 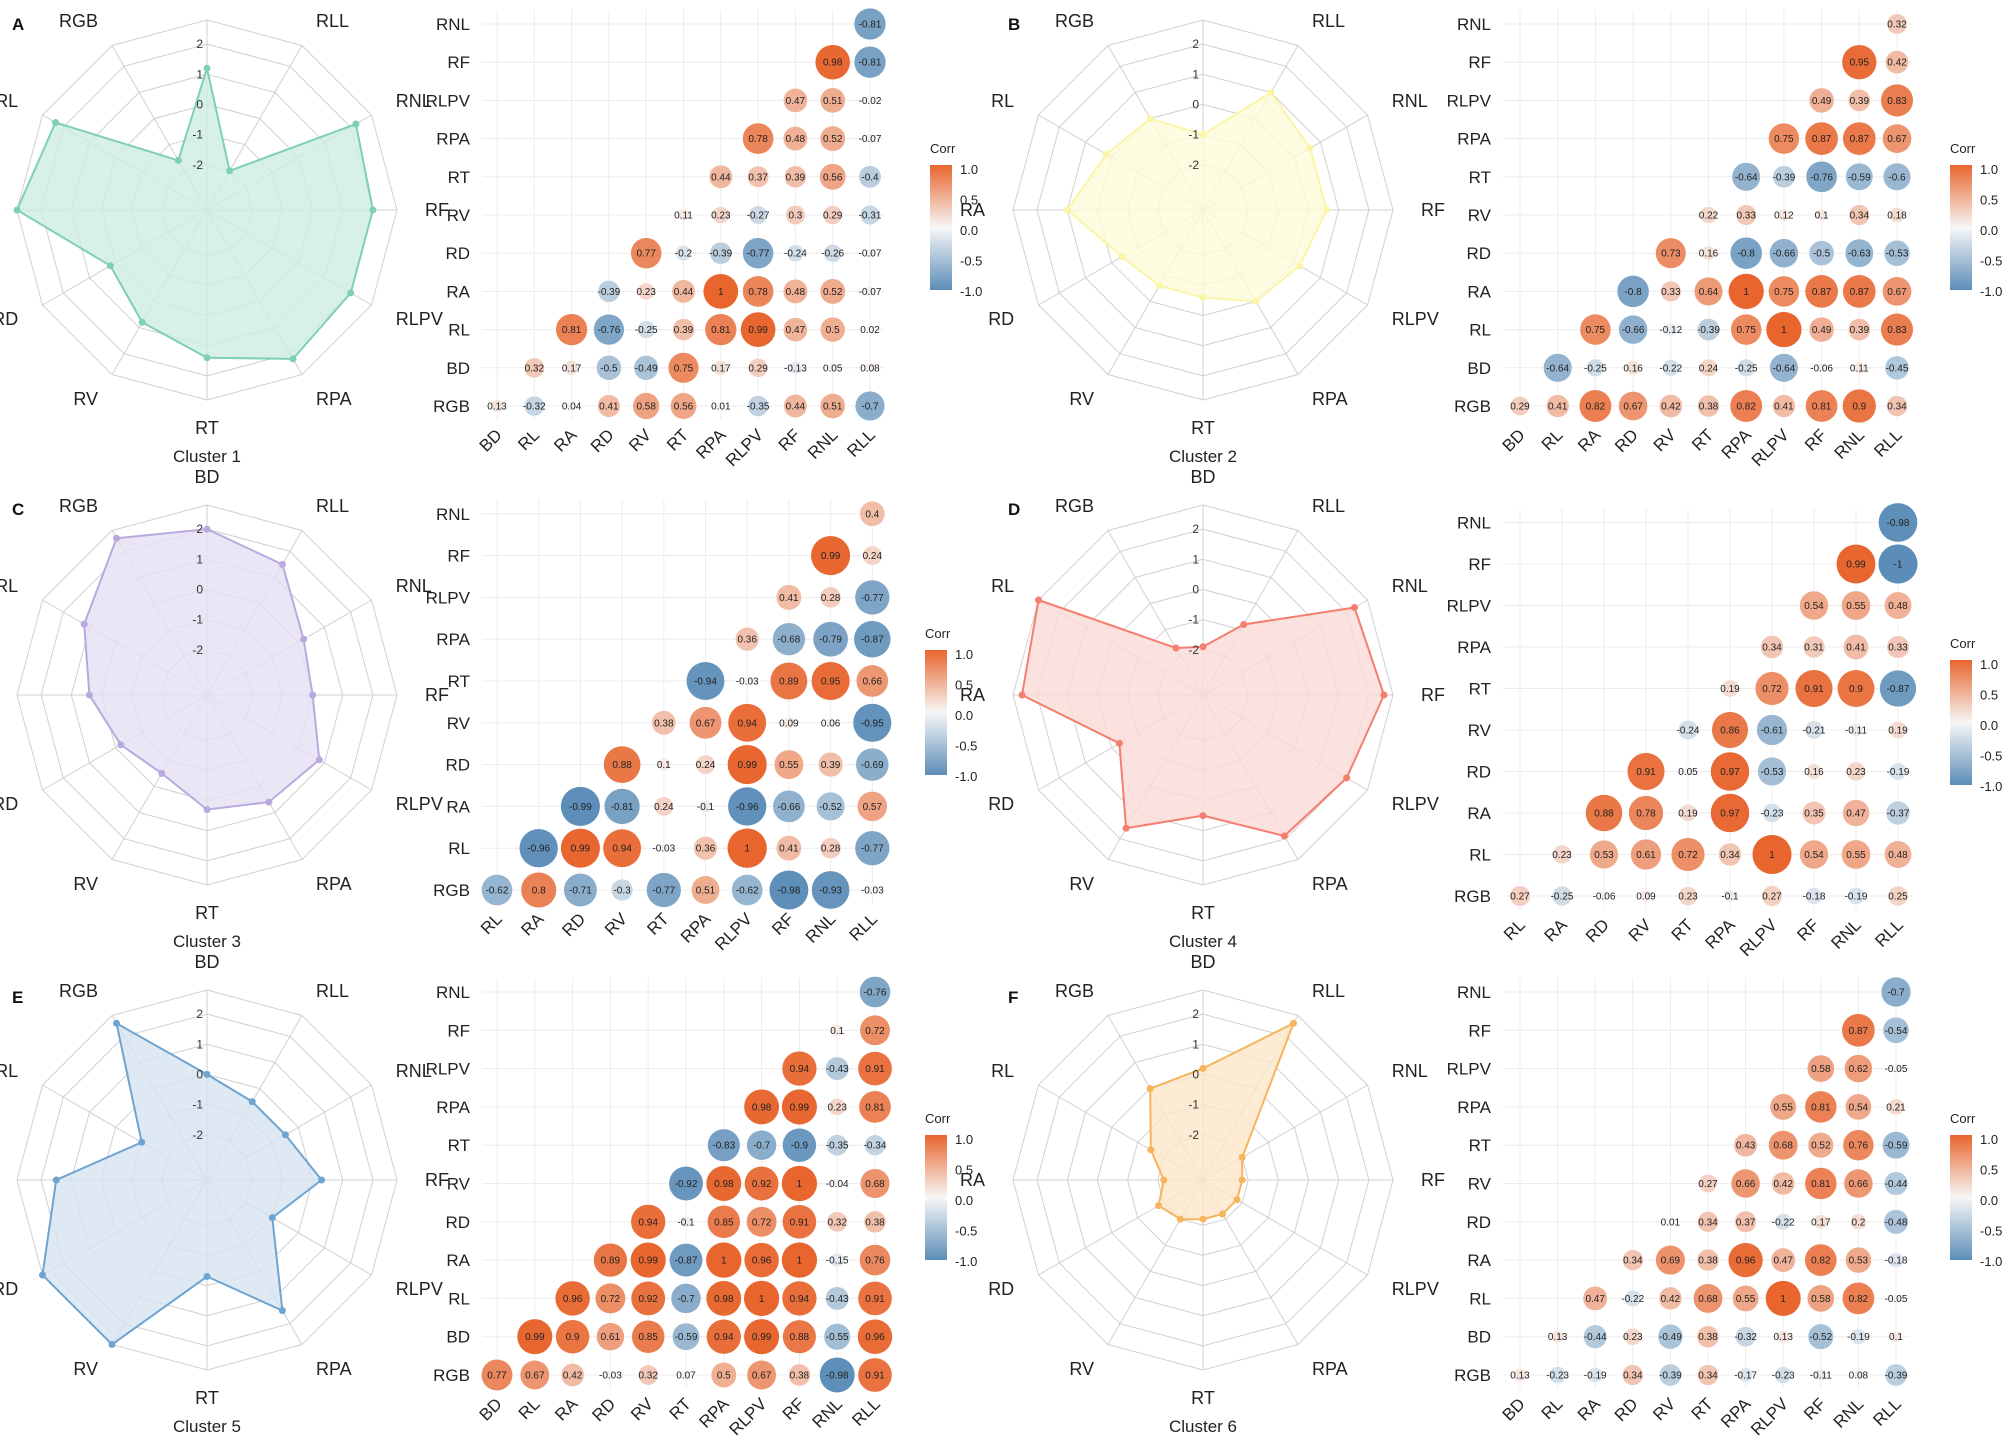 I want to click on corr-value: -0.13, so click(x=795, y=368).